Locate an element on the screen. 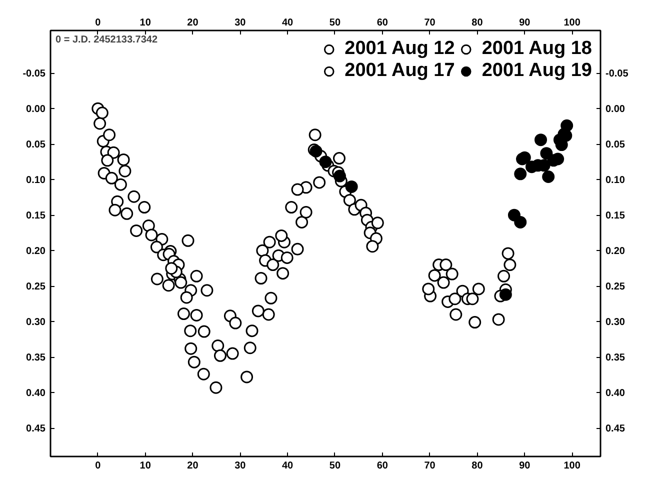  legend-label: 2001 Aug 12 is located at coordinates (399, 49).